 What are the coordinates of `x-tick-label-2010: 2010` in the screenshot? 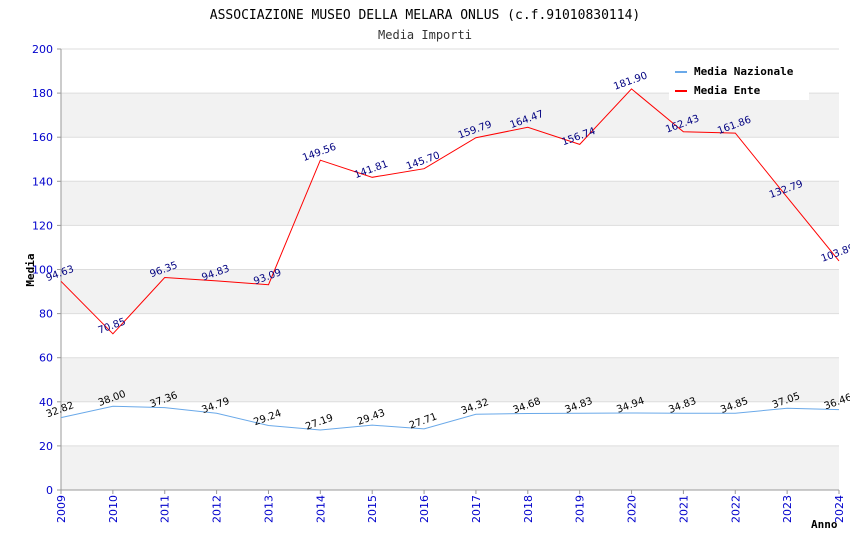 It's located at (113, 509).